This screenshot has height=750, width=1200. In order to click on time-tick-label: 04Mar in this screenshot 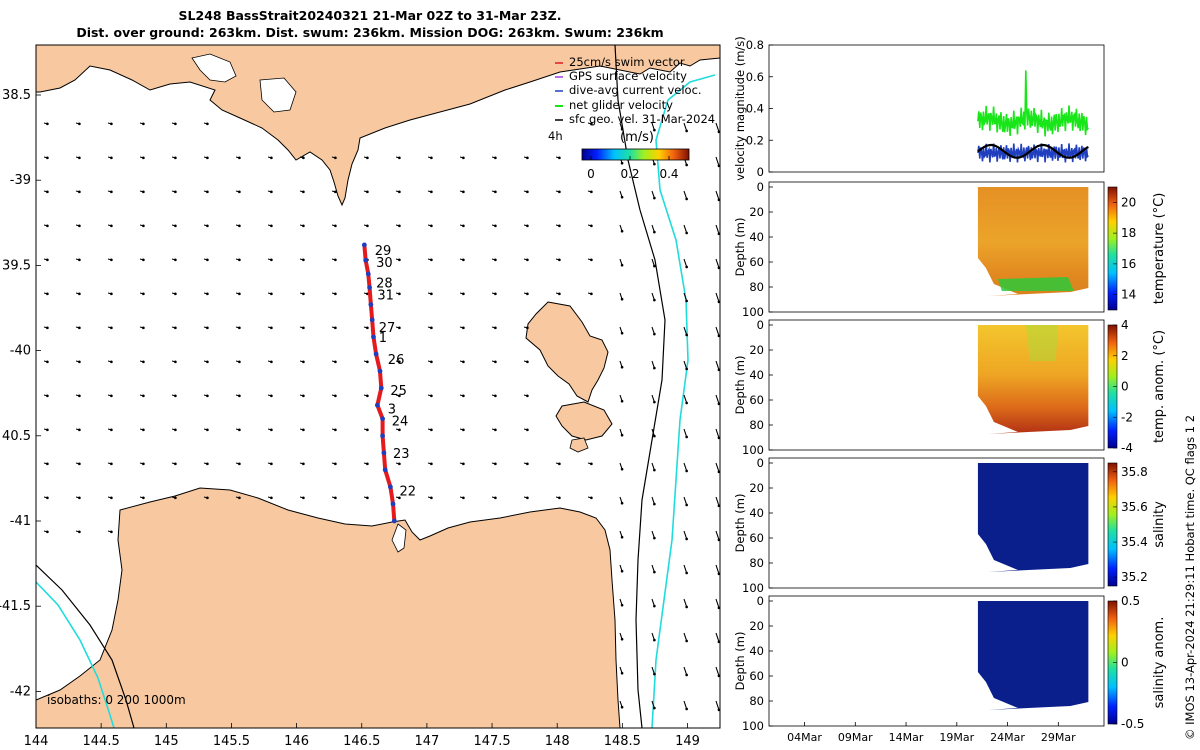, I will do `click(804, 737)`.